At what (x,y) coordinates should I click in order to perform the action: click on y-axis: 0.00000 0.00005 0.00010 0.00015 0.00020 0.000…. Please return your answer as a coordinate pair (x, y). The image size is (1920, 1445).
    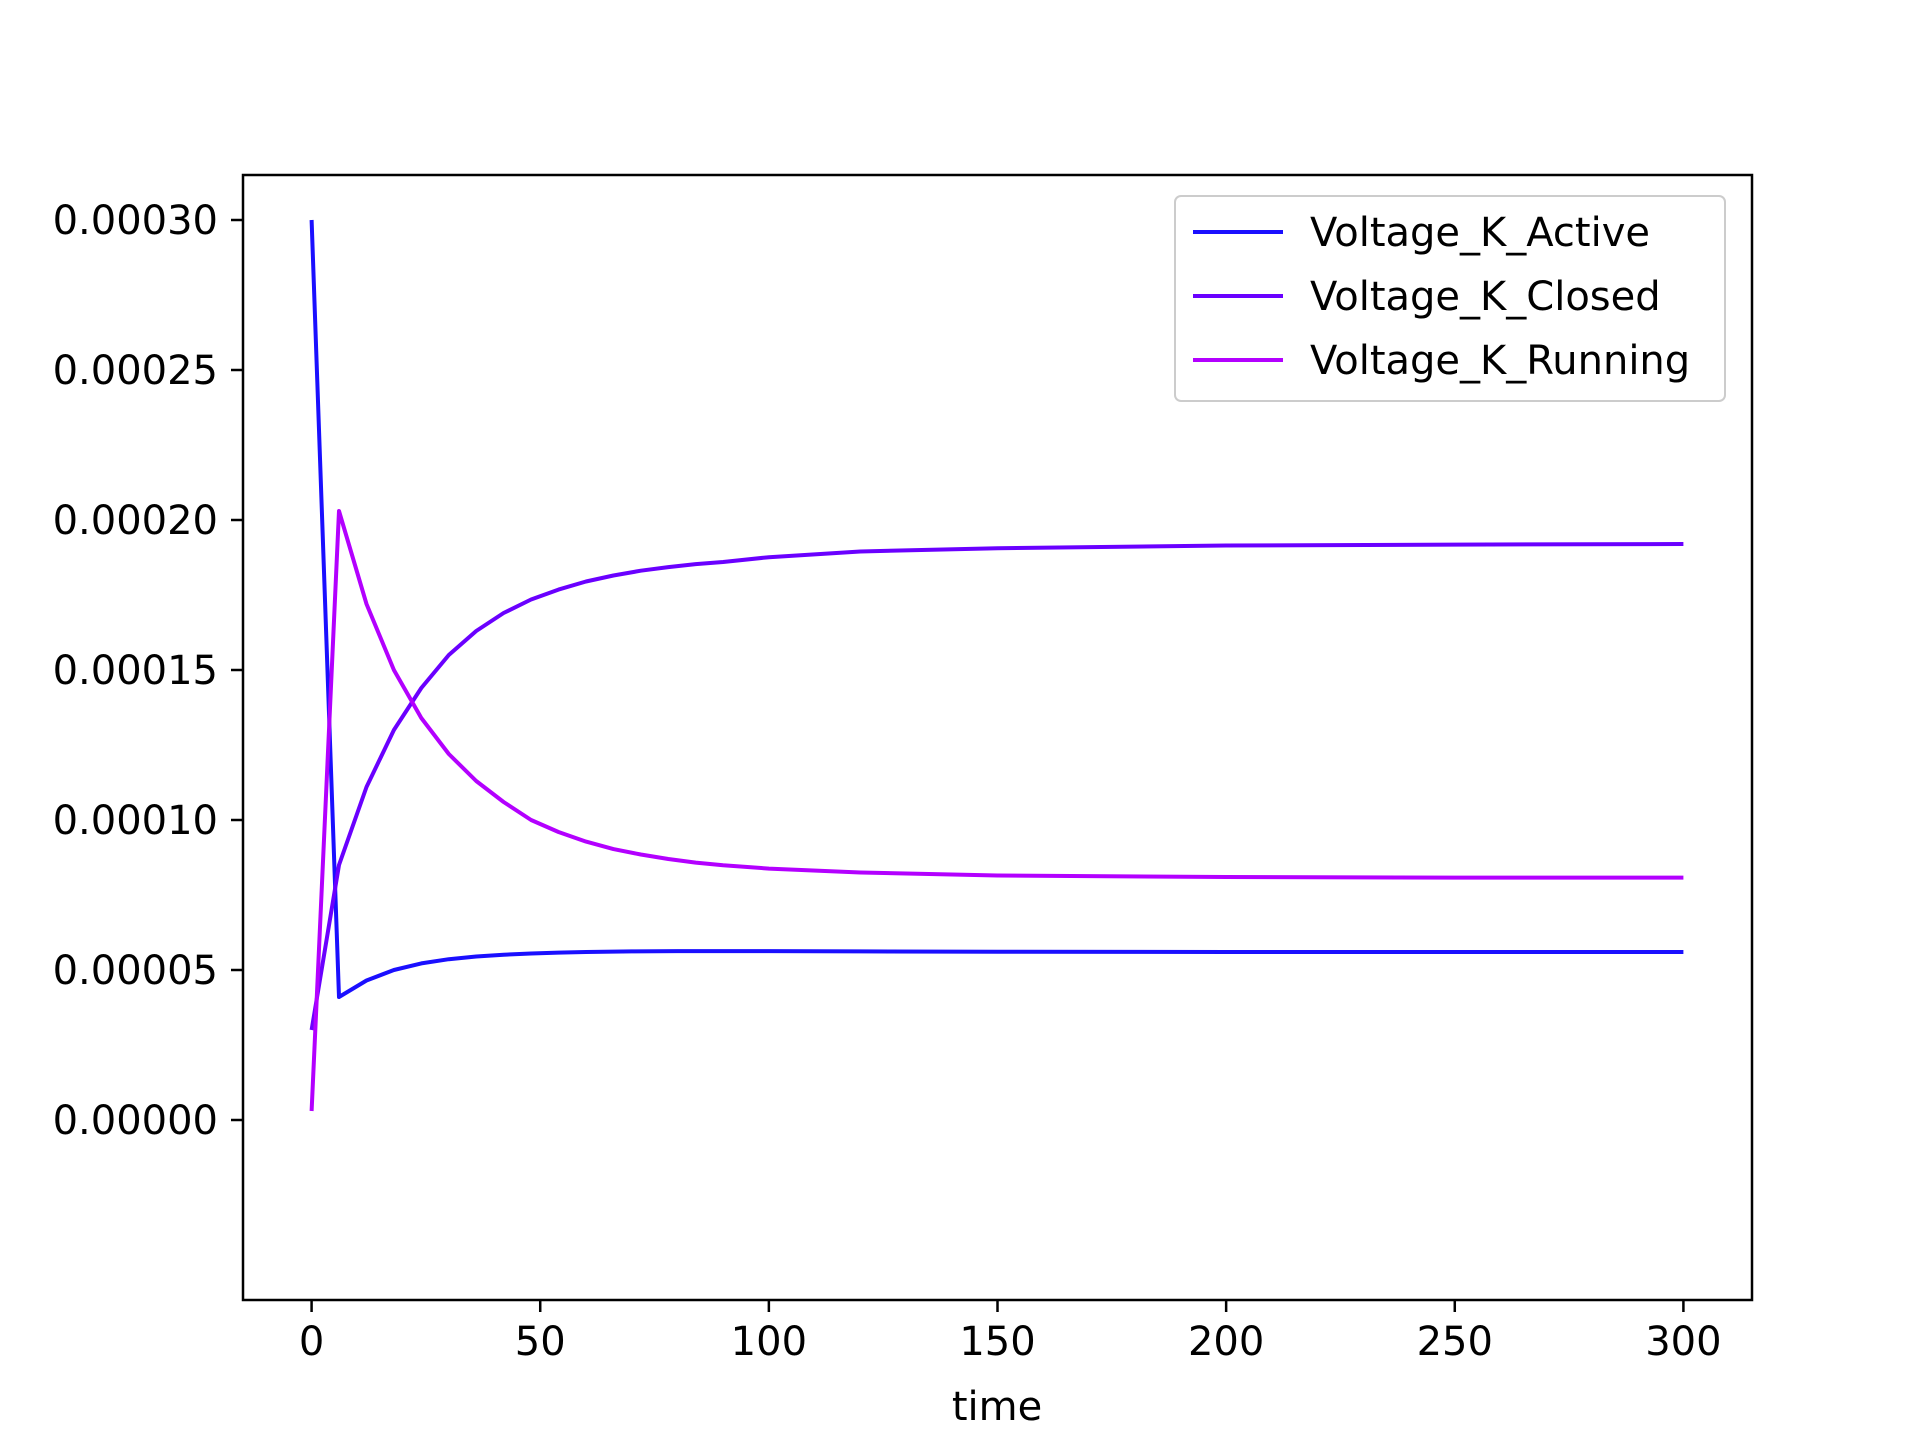
    Looking at the image, I should click on (148, 671).